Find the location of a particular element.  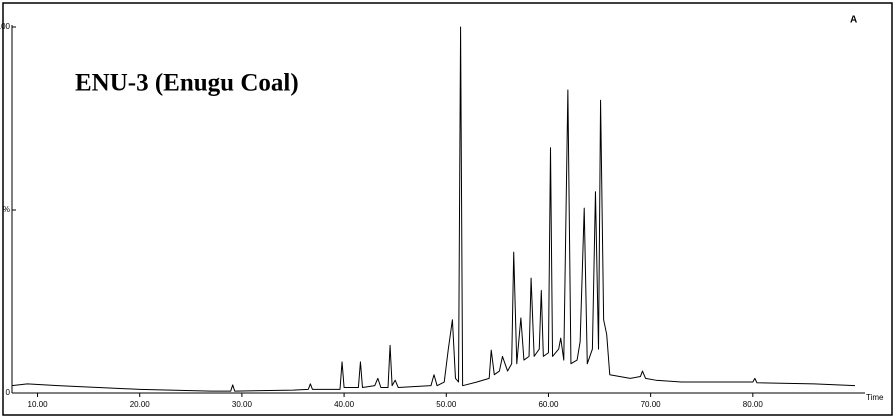

x-tick-label: 80.00 is located at coordinates (753, 404).